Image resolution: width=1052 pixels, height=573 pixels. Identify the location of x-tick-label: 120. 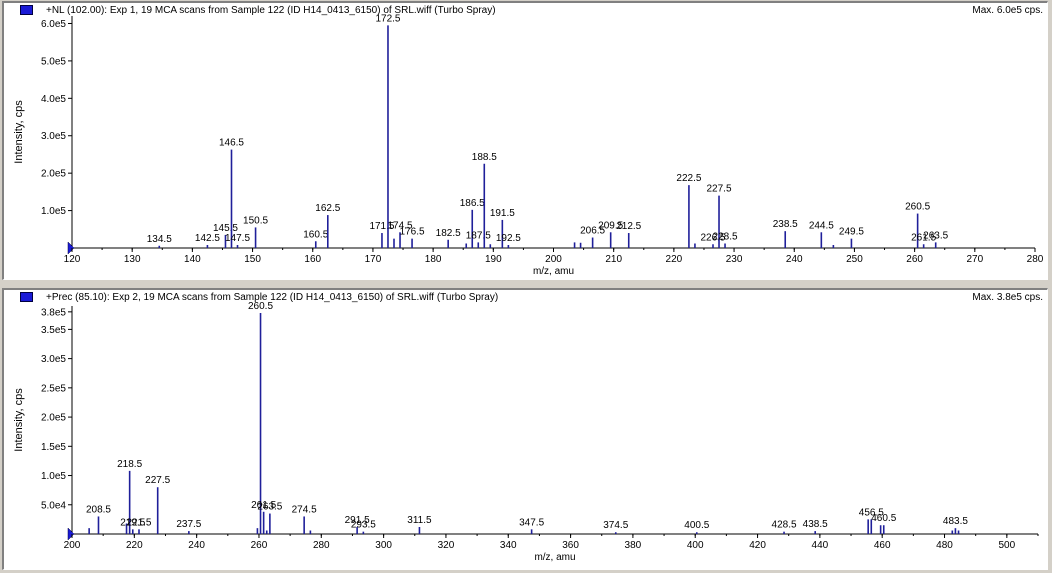
(72, 259).